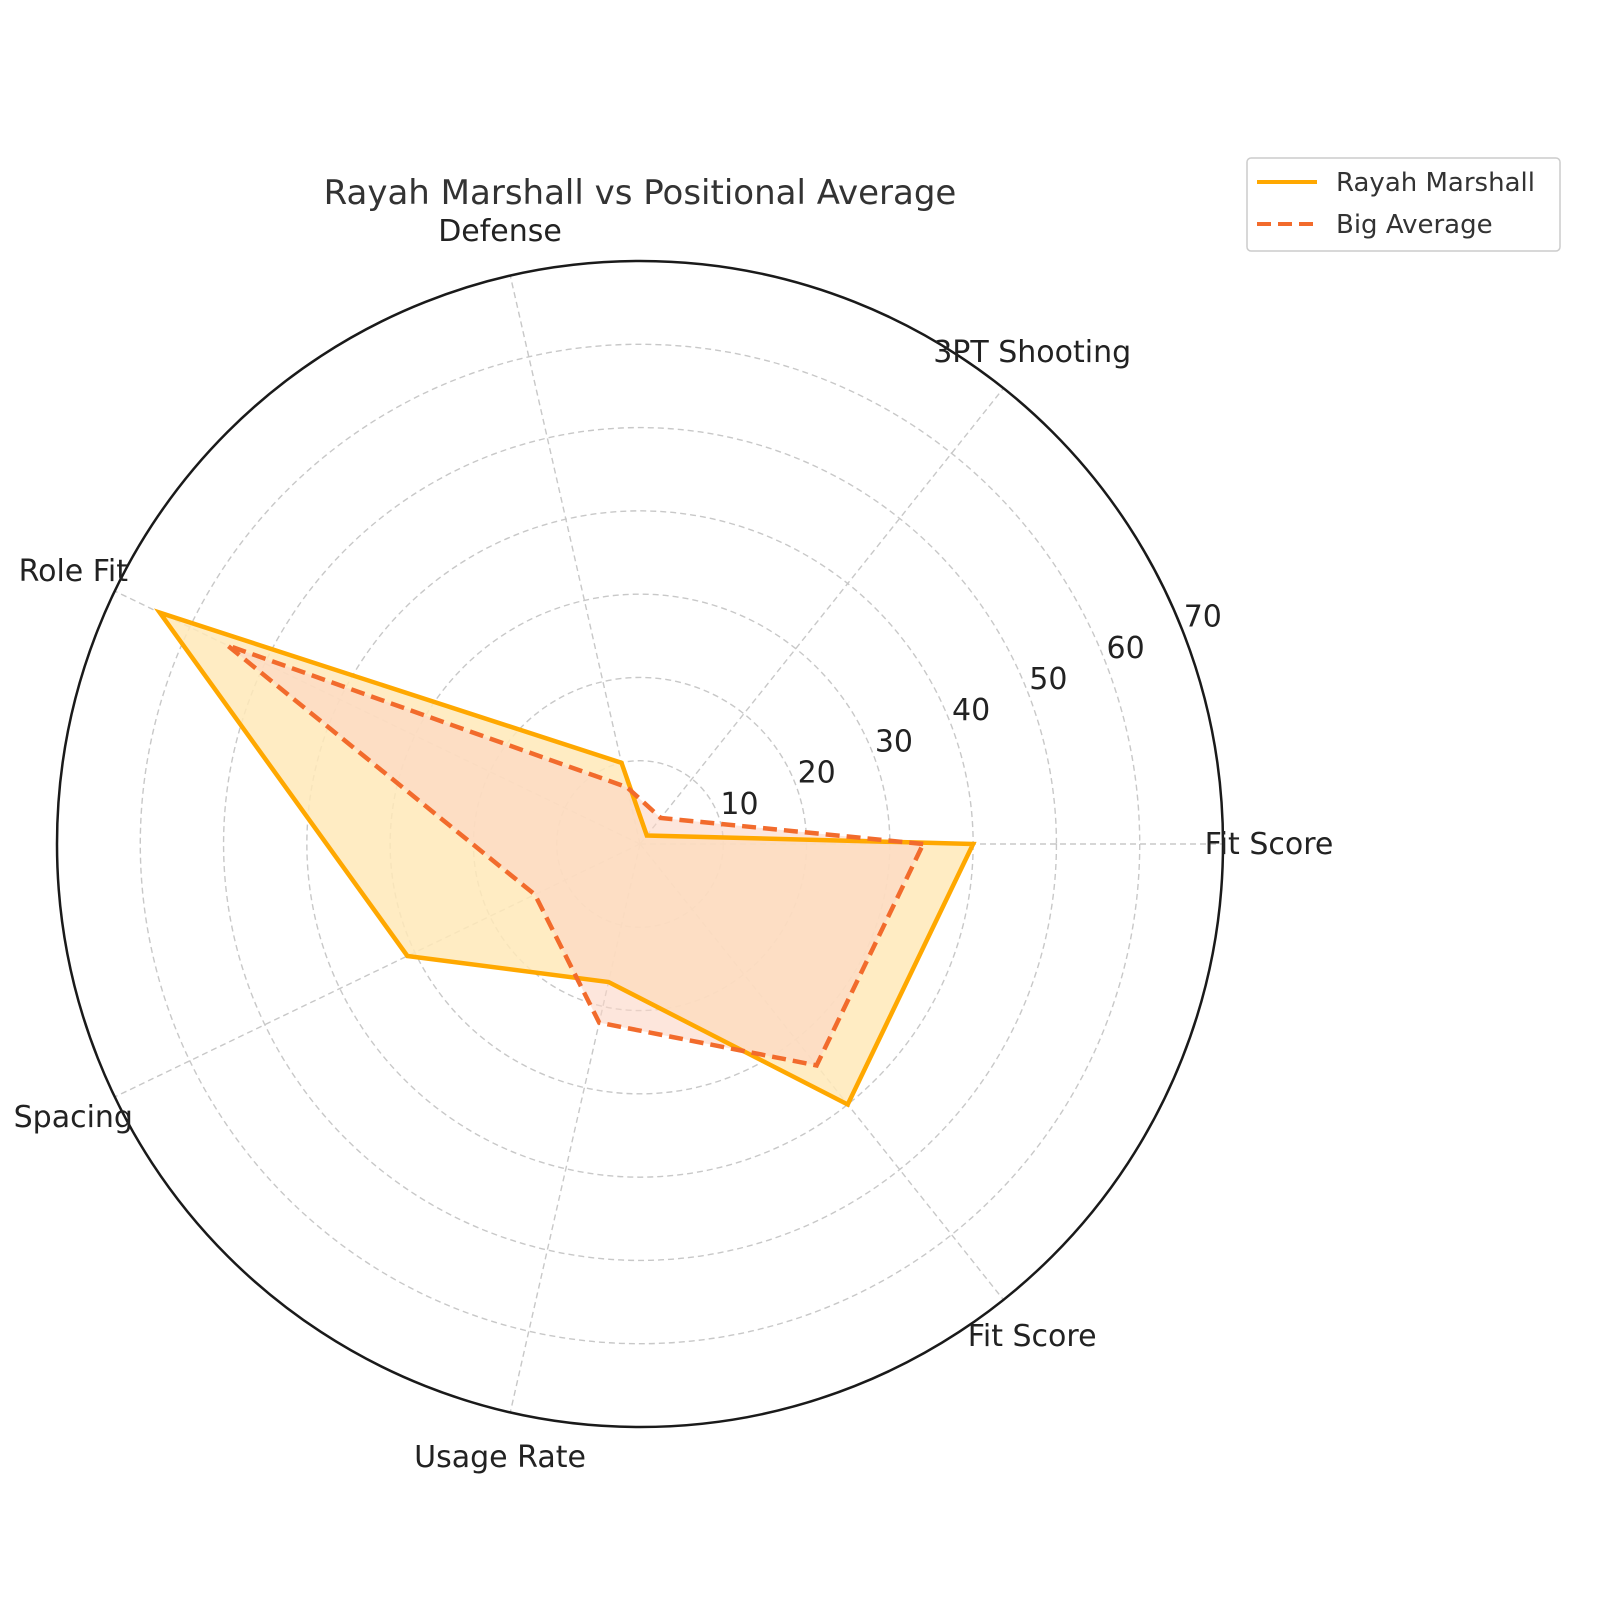 The image size is (1600, 1600). Describe the element at coordinates (894, 741) in the screenshot. I see `r-tick-label: 30` at that location.